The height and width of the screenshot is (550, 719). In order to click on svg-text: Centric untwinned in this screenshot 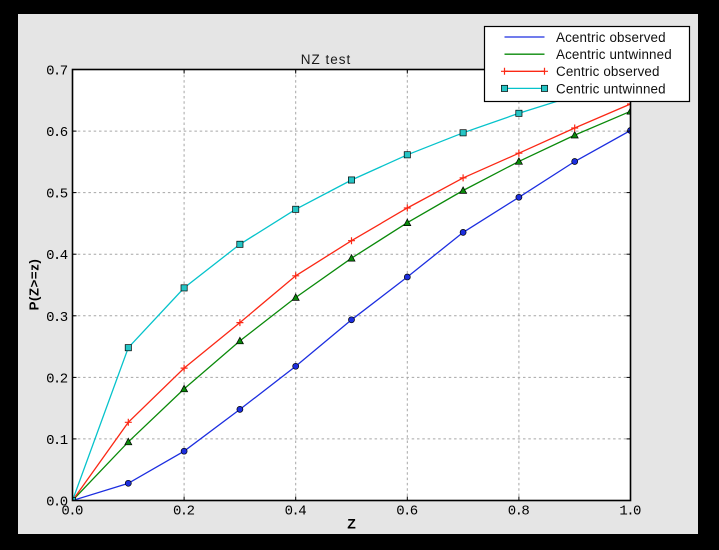, I will do `click(611, 88)`.